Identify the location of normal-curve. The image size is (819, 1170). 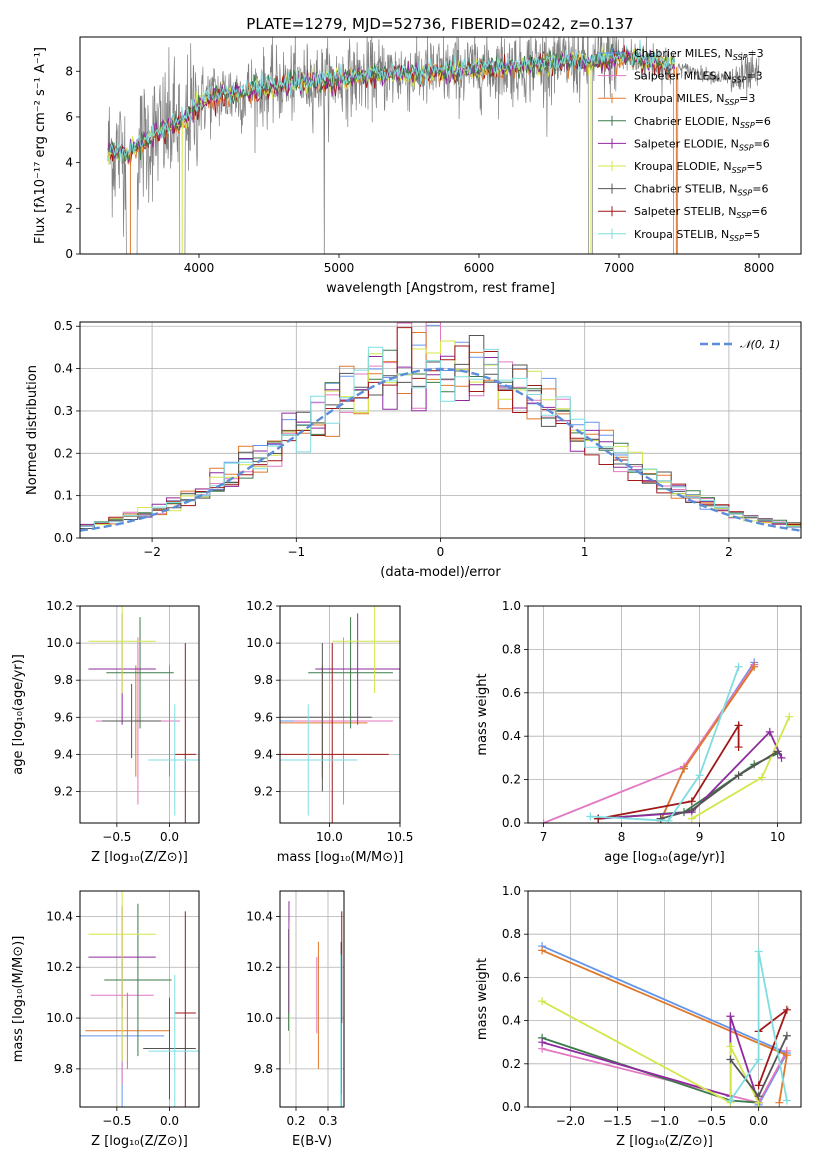
(440, 449).